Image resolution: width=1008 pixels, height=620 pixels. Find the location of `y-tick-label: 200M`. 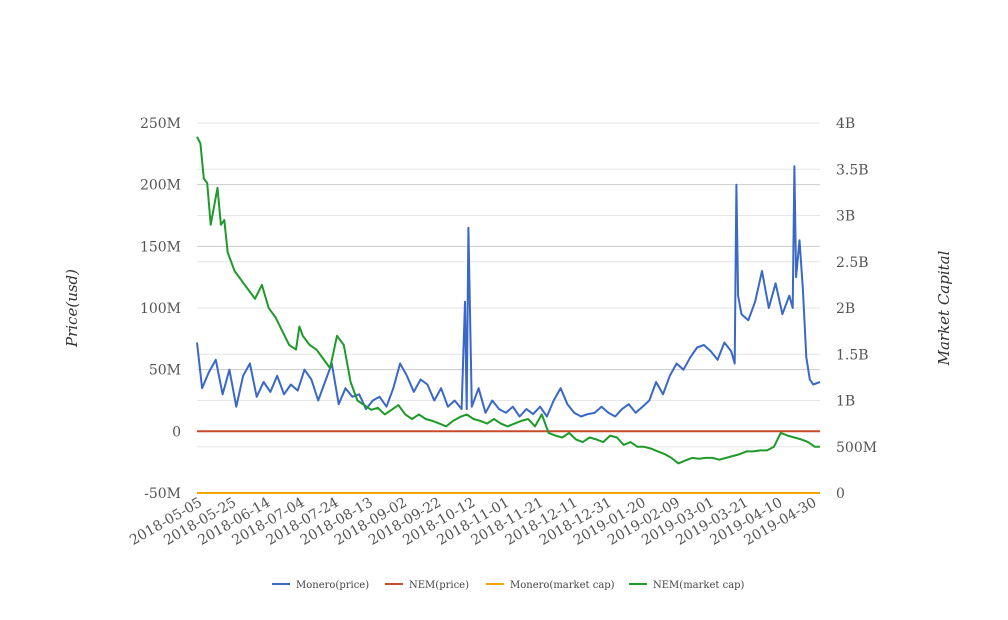

y-tick-label: 200M is located at coordinates (160, 186).